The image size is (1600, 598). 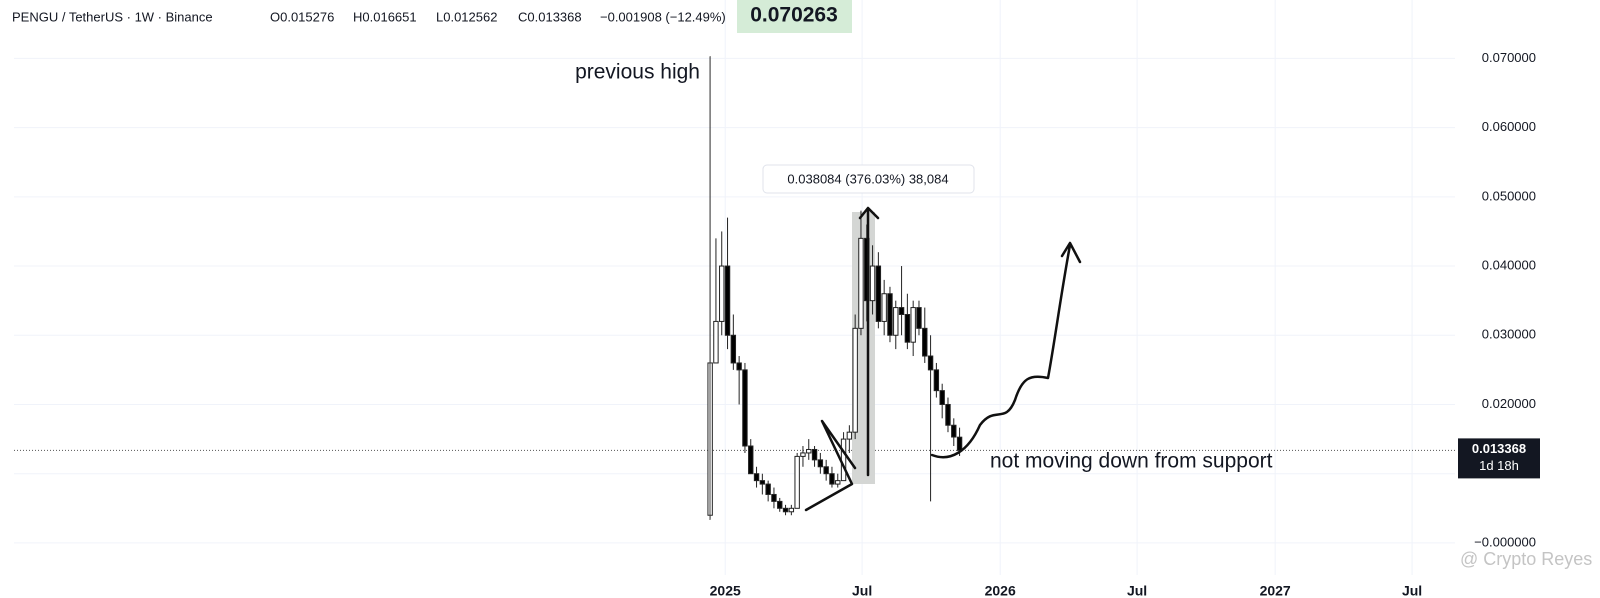 What do you see at coordinates (1509, 264) in the screenshot?
I see `y-tick-label: 0.040000` at bounding box center [1509, 264].